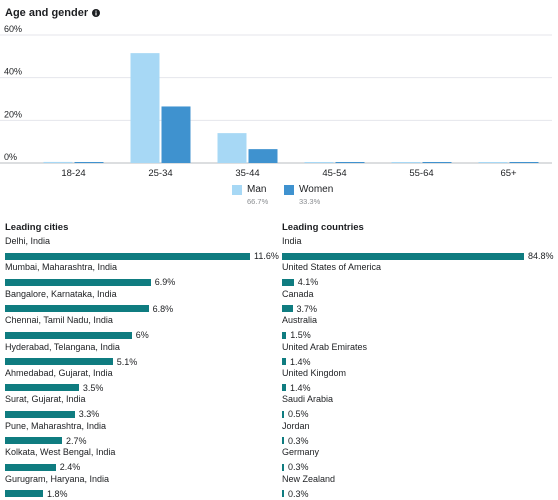  Describe the element at coordinates (418, 275) in the screenshot. I see `list-item: United States of America 4.1%` at that location.